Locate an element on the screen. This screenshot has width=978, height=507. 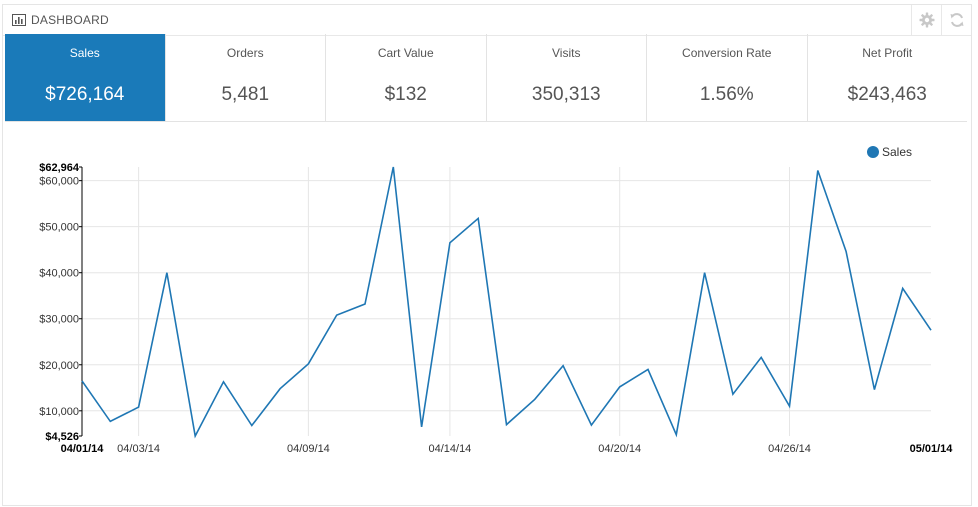
stat-visits: Visits 350,313 is located at coordinates (567, 77).